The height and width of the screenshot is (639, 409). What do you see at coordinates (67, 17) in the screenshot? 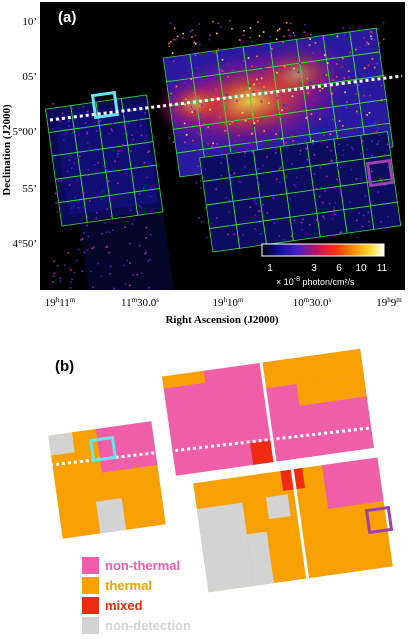
I see `panel-a-label: (a)` at bounding box center [67, 17].